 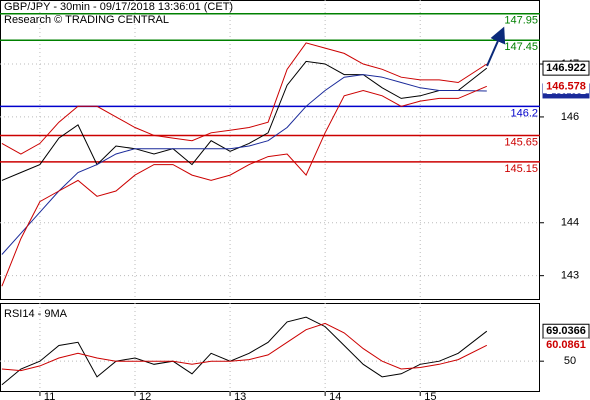 I want to click on level-label: 147.95, so click(x=521, y=21).